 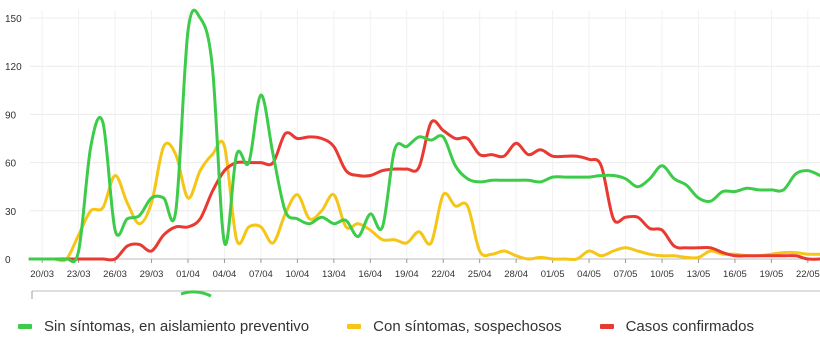 What do you see at coordinates (516, 274) in the screenshot?
I see `x-tick-label: 28/04` at bounding box center [516, 274].